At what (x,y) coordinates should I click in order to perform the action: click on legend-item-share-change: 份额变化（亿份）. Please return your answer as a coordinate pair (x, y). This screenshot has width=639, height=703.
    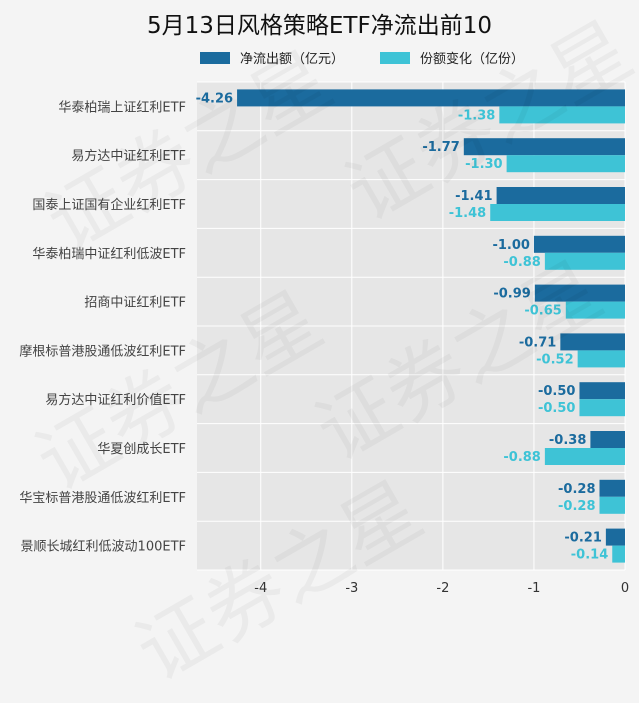
    Looking at the image, I should click on (452, 57).